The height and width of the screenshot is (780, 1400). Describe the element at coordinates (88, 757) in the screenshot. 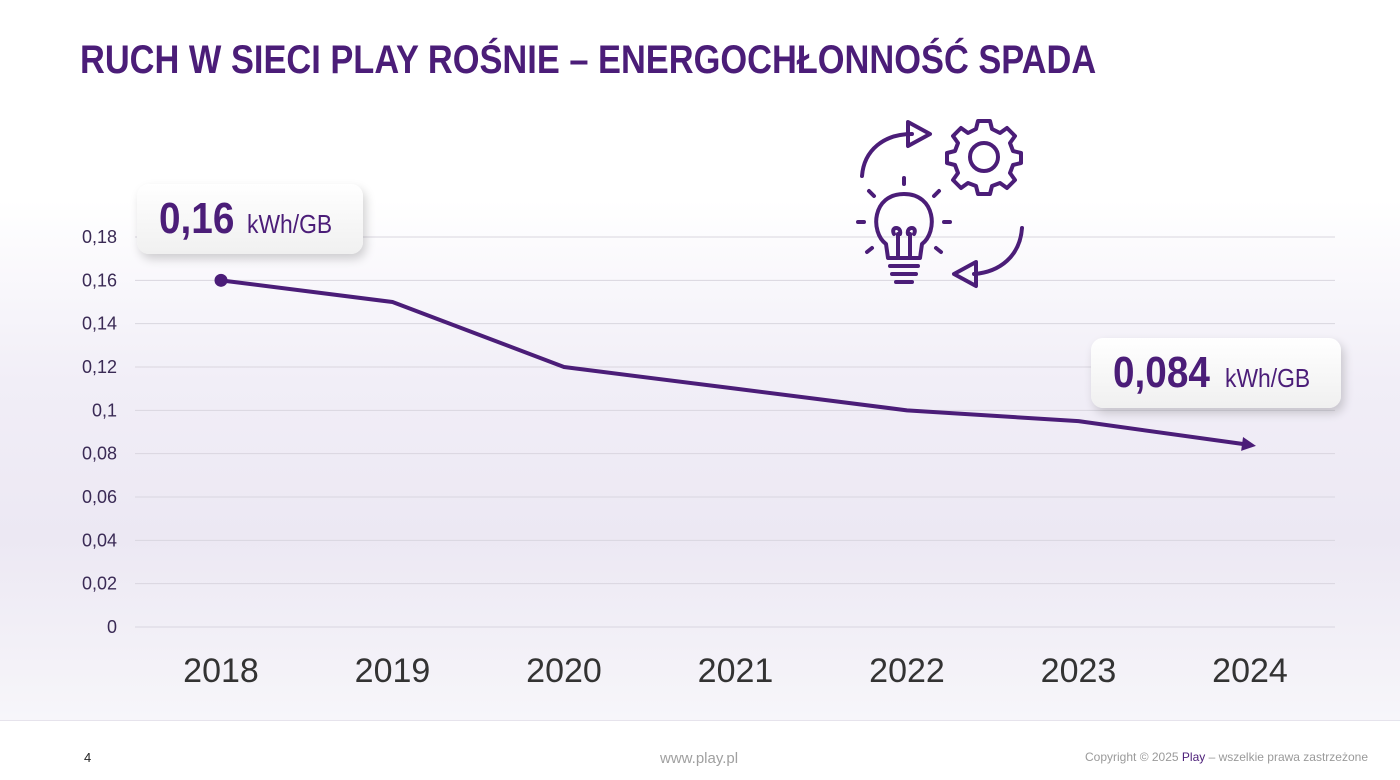

I see `page-number: 4` at that location.